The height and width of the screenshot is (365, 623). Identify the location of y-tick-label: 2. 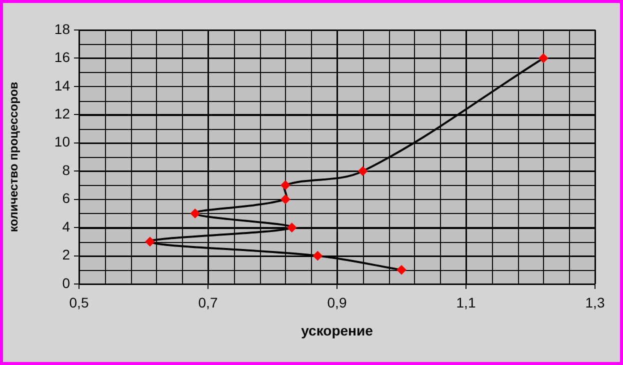
(66, 254).